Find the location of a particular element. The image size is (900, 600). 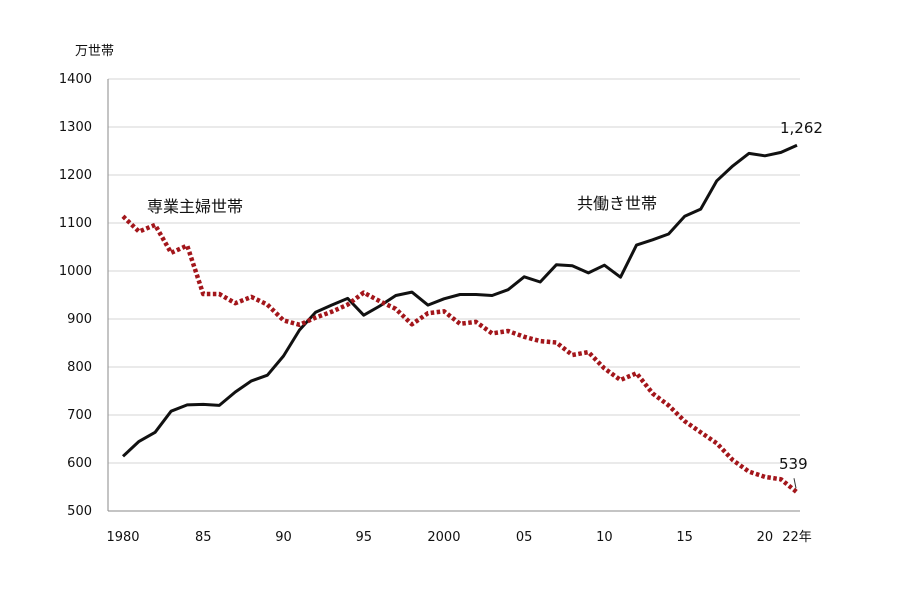

x-tick-label: 22年 is located at coordinates (797, 537).